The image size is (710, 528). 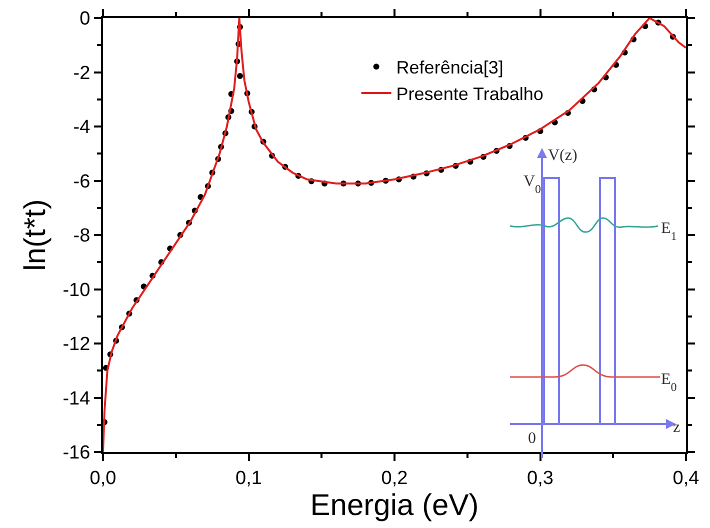 What do you see at coordinates (76, 453) in the screenshot?
I see `y-tick-label: -16` at bounding box center [76, 453].